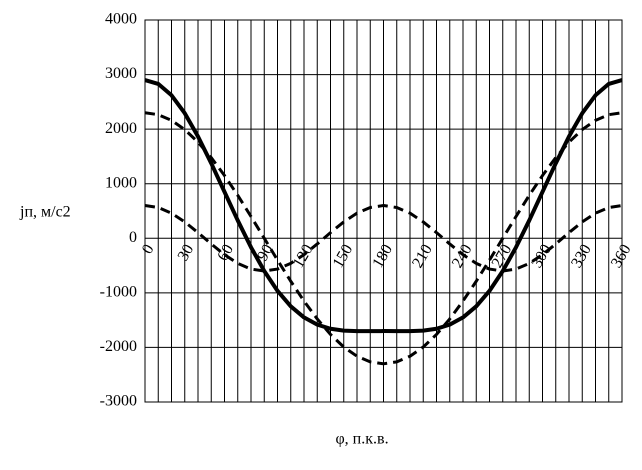 The width and height of the screenshot is (642, 470). What do you see at coordinates (133, 237) in the screenshot?
I see `y-tick-label: 0` at bounding box center [133, 237].